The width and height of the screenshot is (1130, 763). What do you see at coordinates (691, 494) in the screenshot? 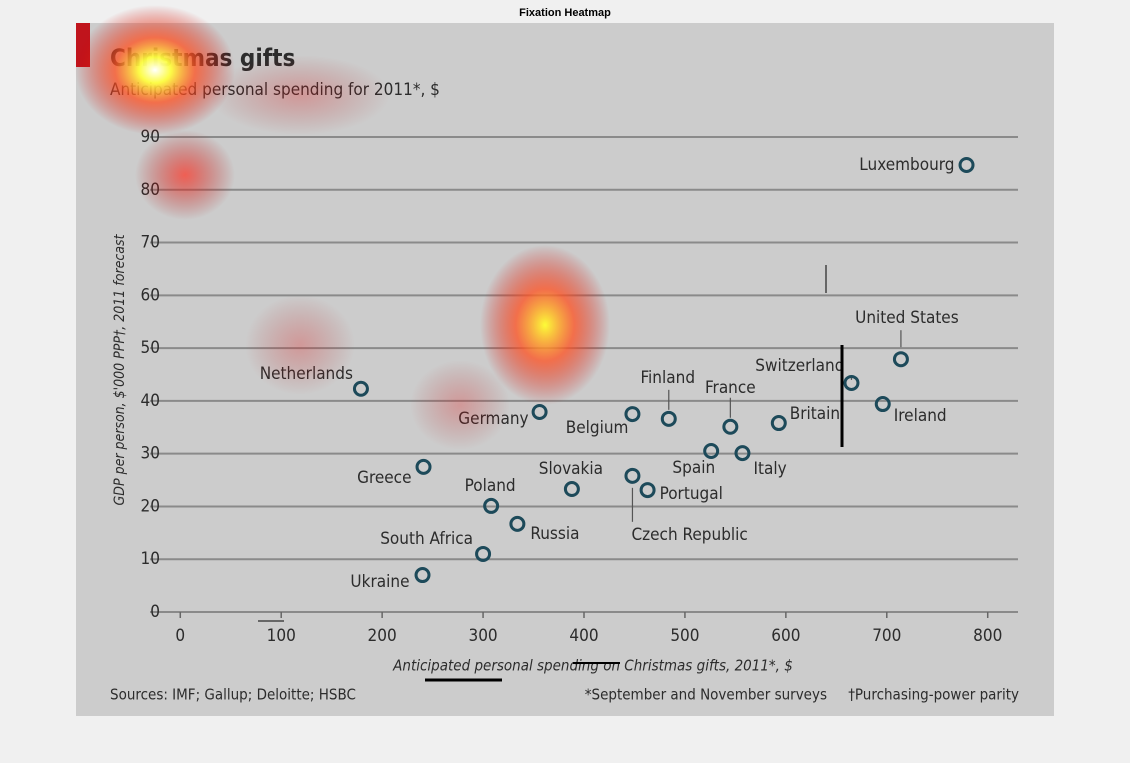
I see `point-label: Portugal` at bounding box center [691, 494].